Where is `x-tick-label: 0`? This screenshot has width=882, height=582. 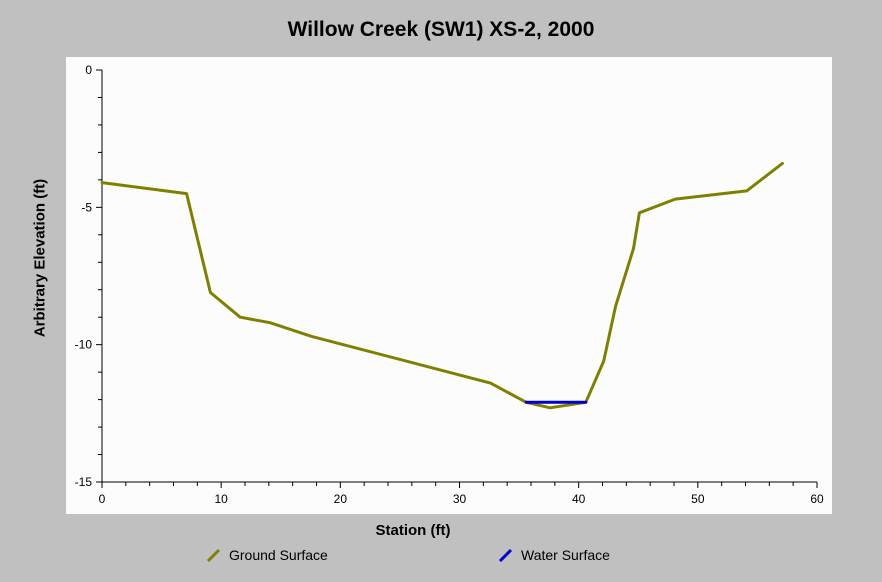
x-tick-label: 0 is located at coordinates (102, 499).